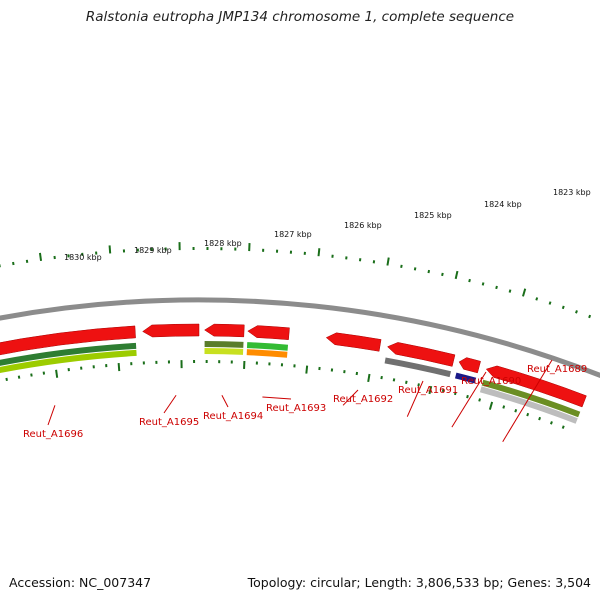 This screenshot has height=600, width=600. I want to click on scale-tick-label: 1829 kbp, so click(153, 250).